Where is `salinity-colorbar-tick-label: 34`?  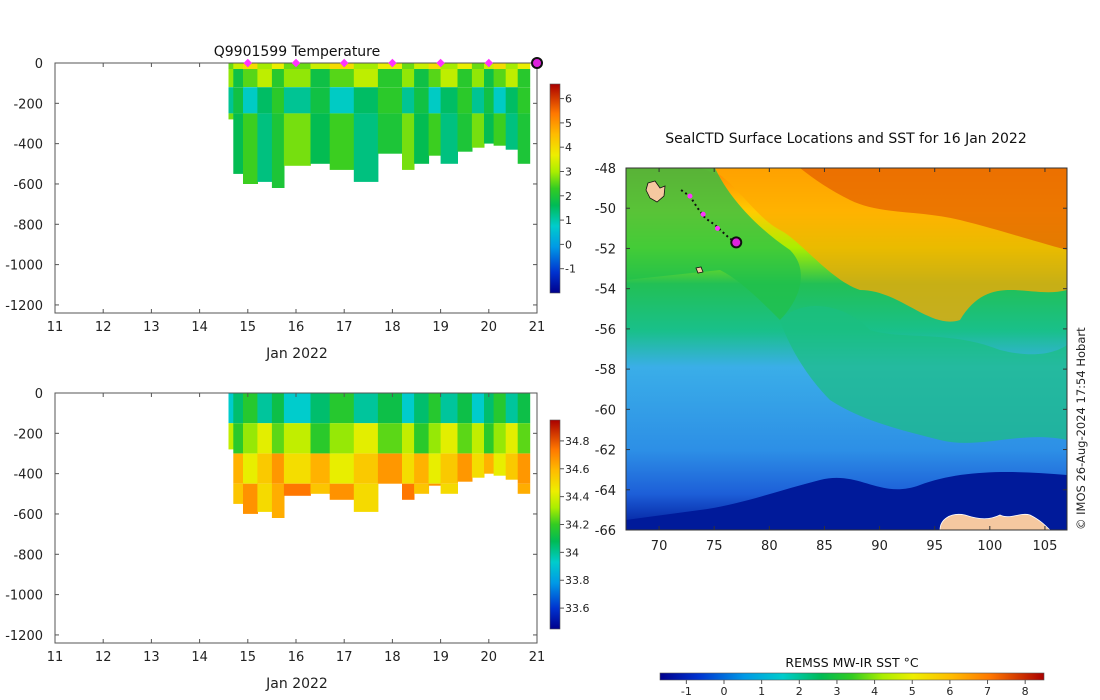
salinity-colorbar-tick-label: 34 is located at coordinates (572, 552).